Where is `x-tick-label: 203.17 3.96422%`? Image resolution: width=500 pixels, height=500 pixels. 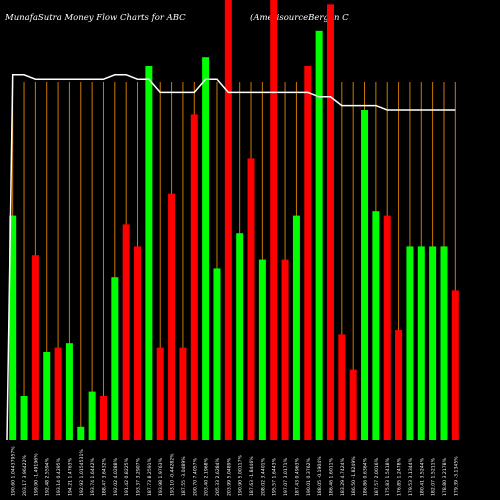
x-tick-label: 203.17 3.96422% is located at coordinates (25, 475).